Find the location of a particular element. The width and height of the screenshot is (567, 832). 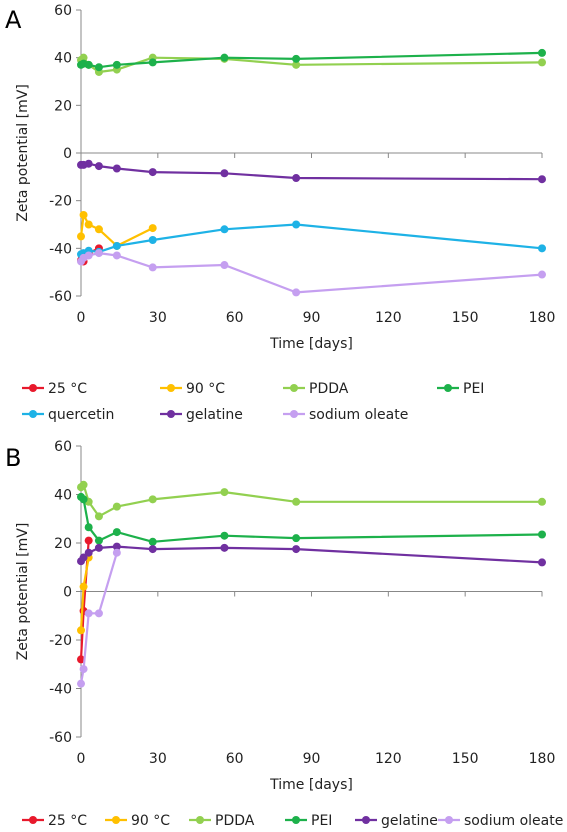

series-line-pei is located at coordinates (311, 519).